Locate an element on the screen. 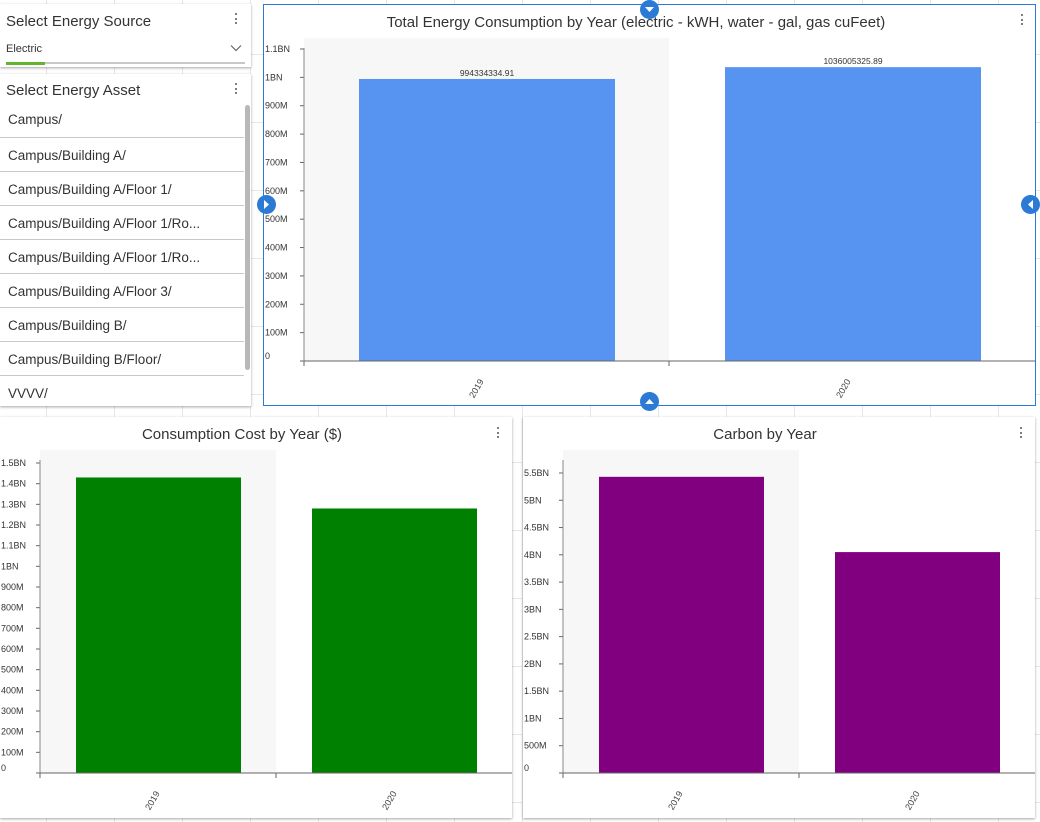 The image size is (1040, 822). energy-source-value: Electric is located at coordinates (24, 49).